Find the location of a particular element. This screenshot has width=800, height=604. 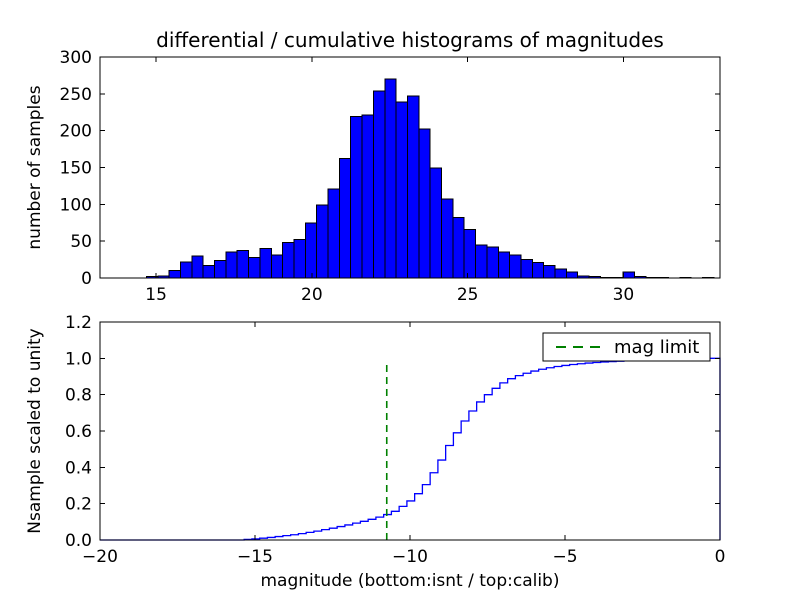

y-tick-label: 0.6 is located at coordinates (78, 432).